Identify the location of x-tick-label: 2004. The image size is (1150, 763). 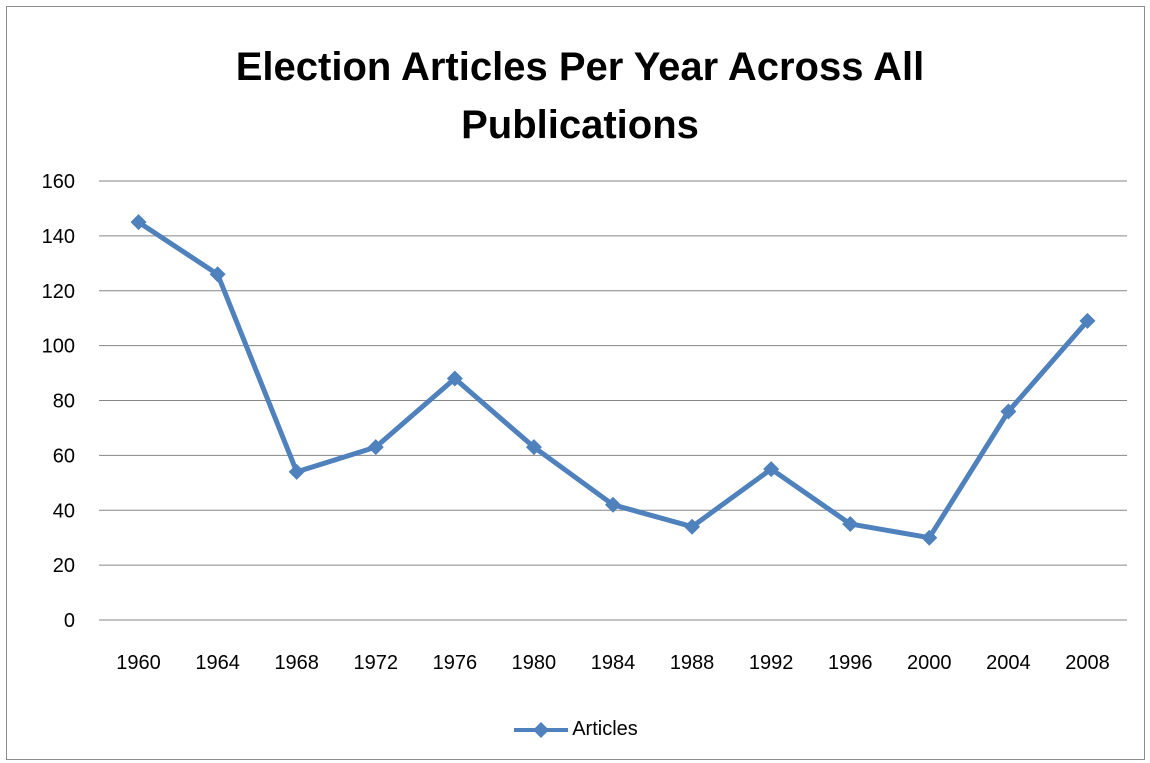
(1008, 663).